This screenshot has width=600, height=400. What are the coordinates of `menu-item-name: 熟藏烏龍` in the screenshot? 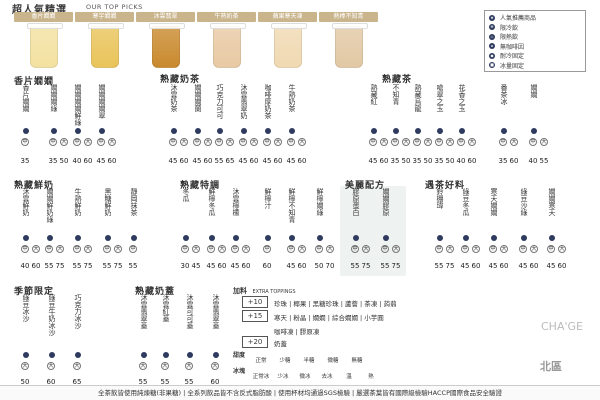 It's located at (418, 98).